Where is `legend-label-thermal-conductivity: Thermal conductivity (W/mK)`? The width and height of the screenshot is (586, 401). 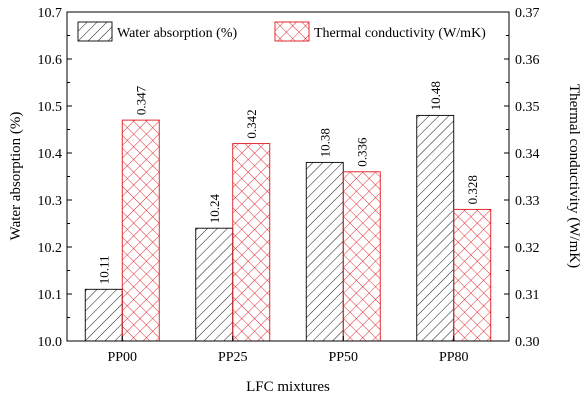
legend-label-thermal-conductivity: Thermal conductivity (W/mK) is located at coordinates (400, 33).